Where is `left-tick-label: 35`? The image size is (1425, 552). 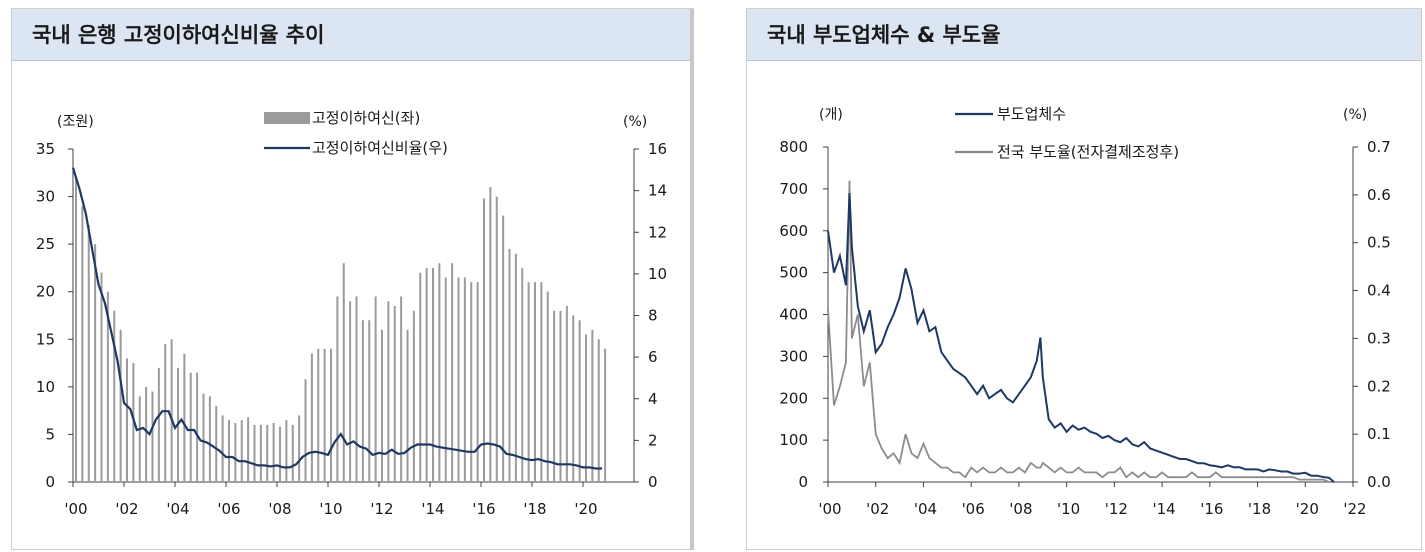 left-tick-label: 35 is located at coordinates (45, 149).